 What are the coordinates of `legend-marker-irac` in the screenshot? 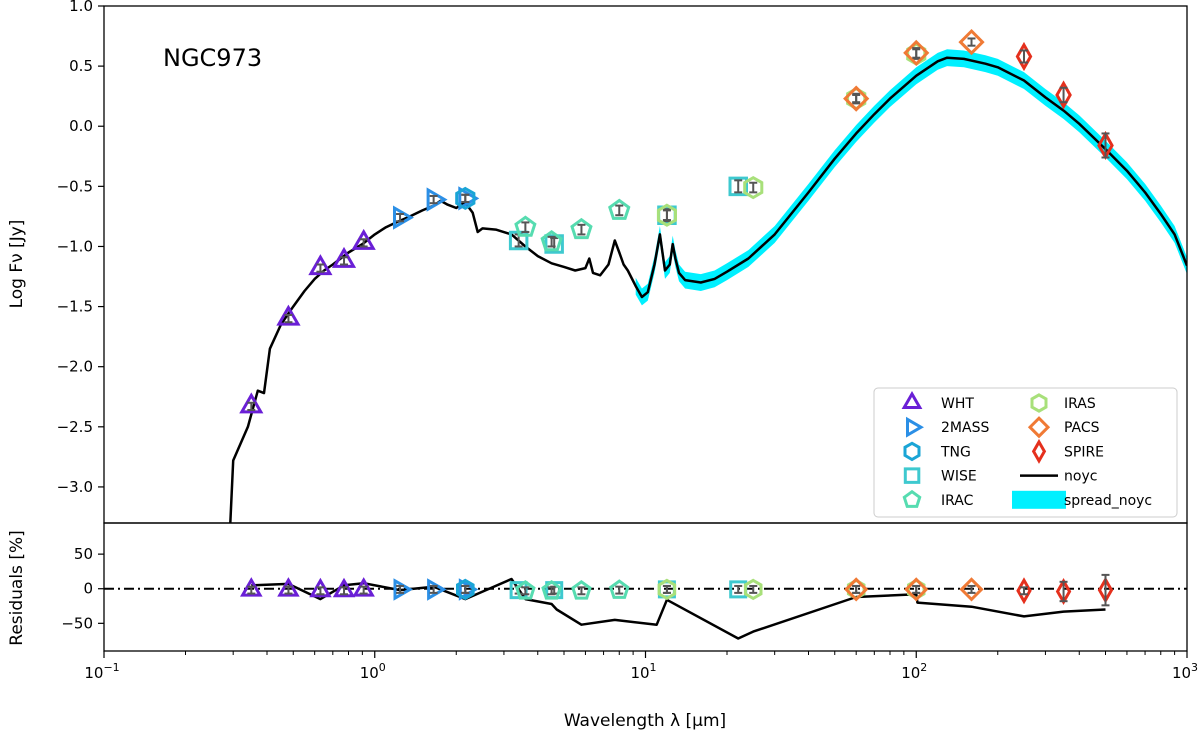 It's located at (912, 498).